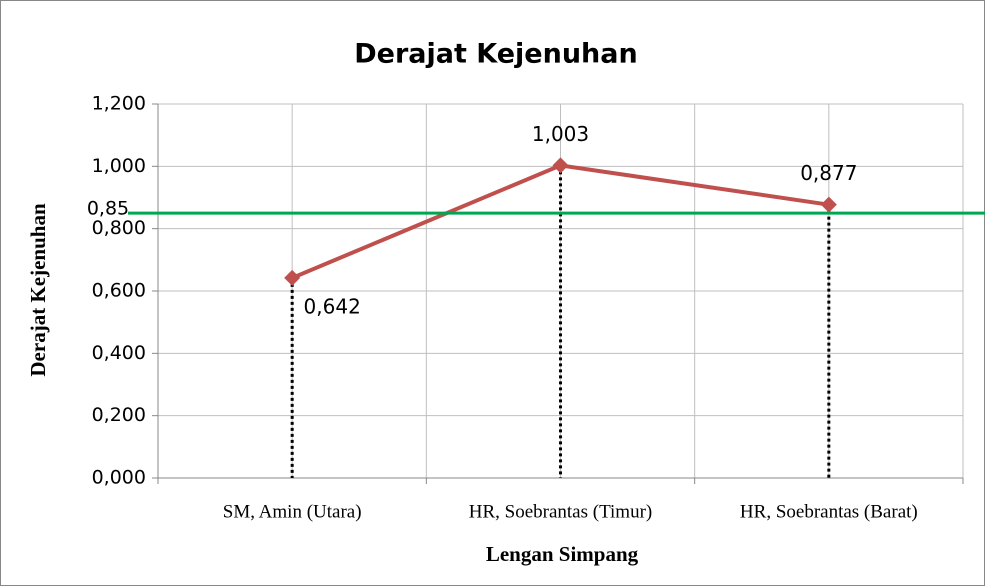 This screenshot has width=985, height=586. What do you see at coordinates (829, 511) in the screenshot?
I see `x-tick-label: HR, Soebrantas (Barat)` at bounding box center [829, 511].